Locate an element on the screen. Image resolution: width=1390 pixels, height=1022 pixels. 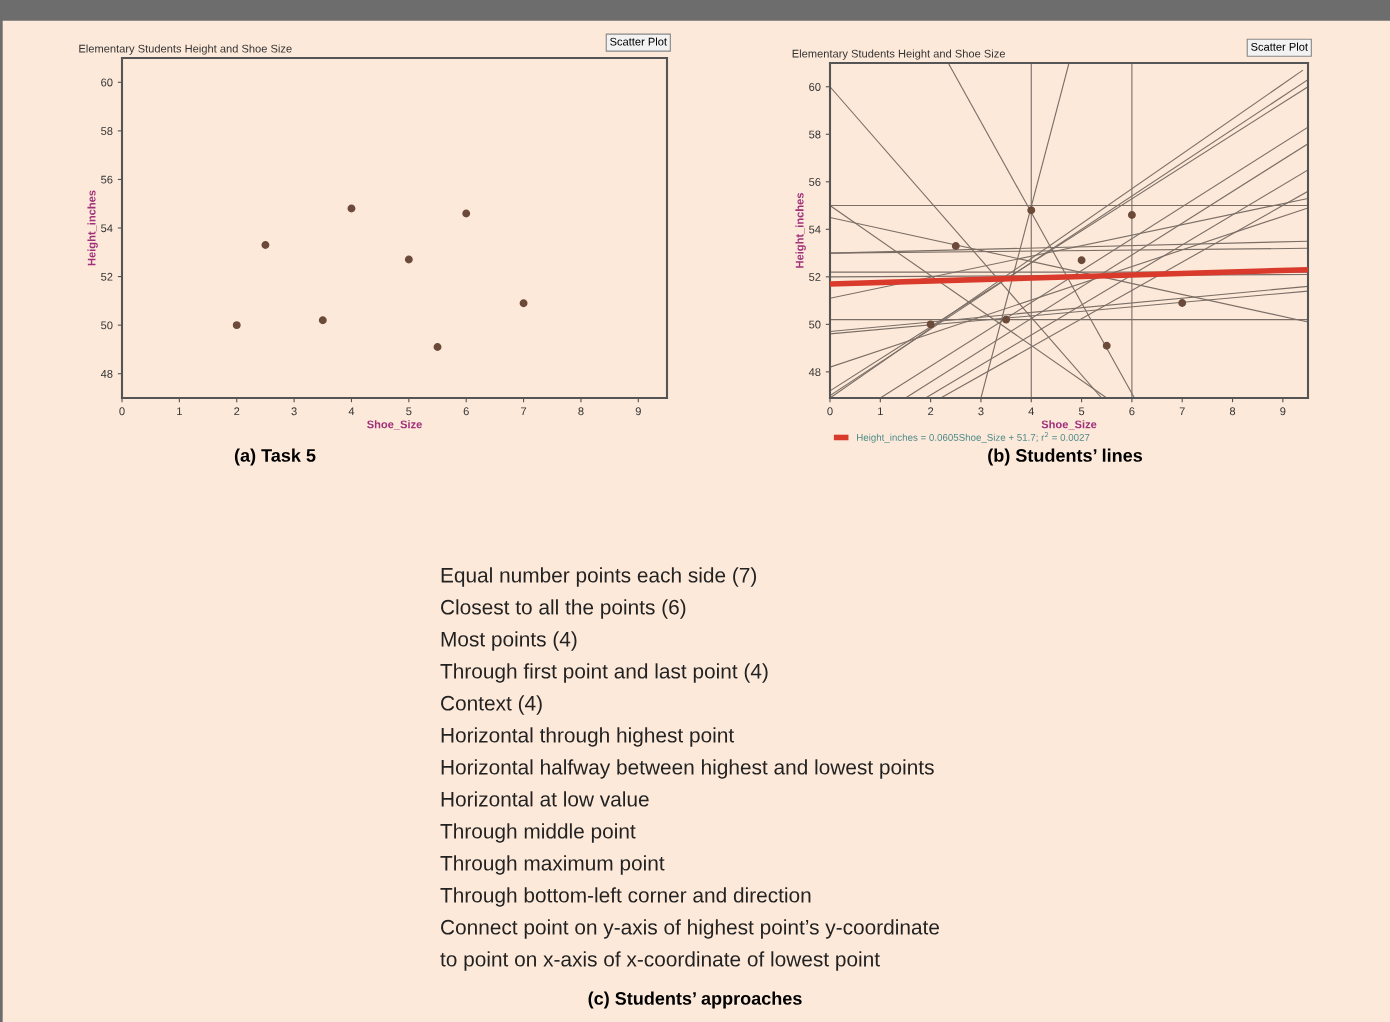
text: Context (4) is located at coordinates (491, 705).